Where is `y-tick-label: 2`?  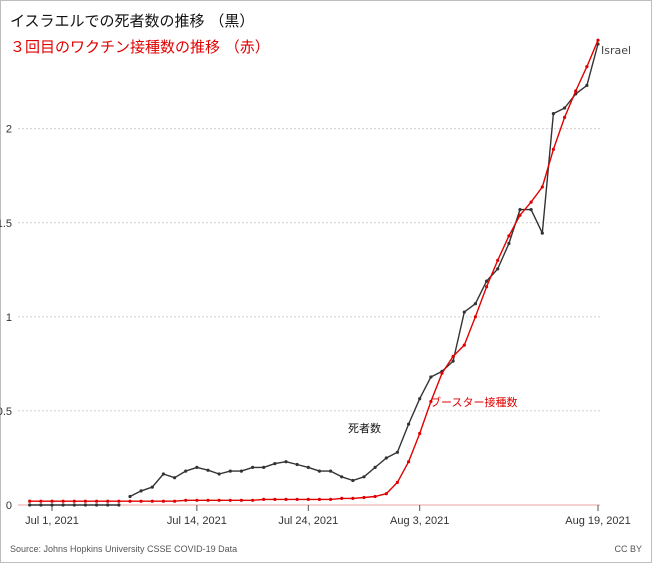
y-tick-label: 2 is located at coordinates (9, 130).